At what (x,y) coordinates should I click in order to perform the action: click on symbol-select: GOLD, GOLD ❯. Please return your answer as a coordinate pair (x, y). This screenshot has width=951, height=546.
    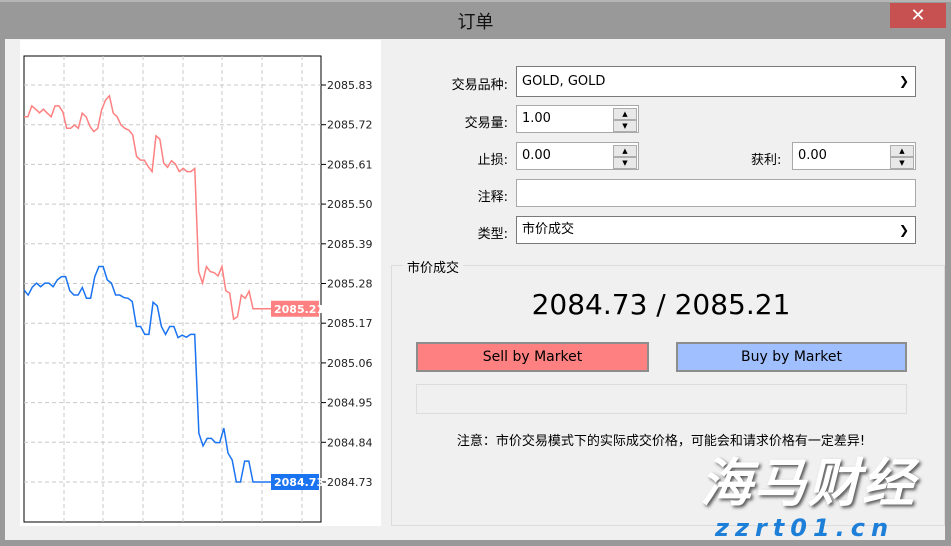
    Looking at the image, I should click on (716, 81).